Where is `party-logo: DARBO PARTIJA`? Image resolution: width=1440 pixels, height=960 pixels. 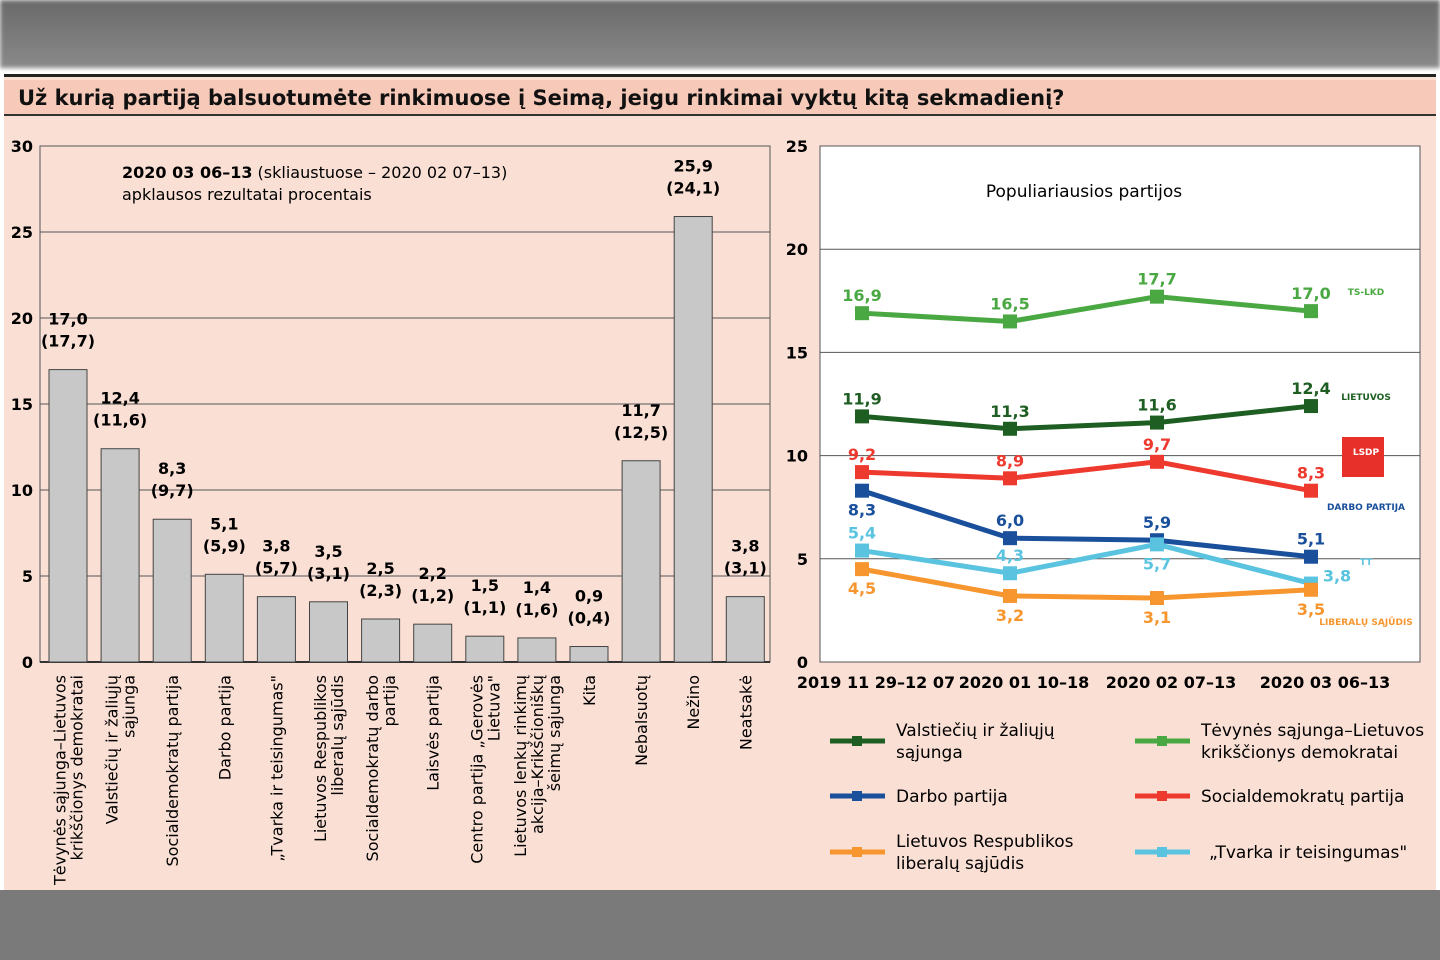
party-logo: DARBO PARTIJA is located at coordinates (1366, 508).